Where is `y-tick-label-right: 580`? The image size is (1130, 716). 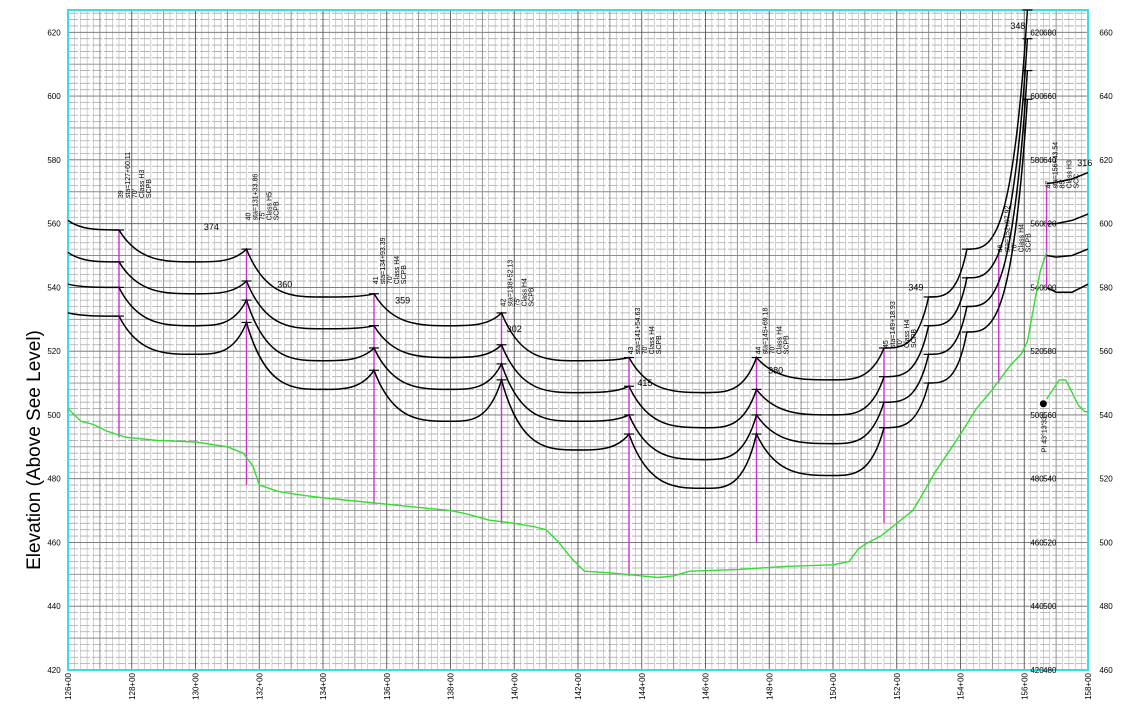
y-tick-label-right: 580 is located at coordinates (1106, 287).